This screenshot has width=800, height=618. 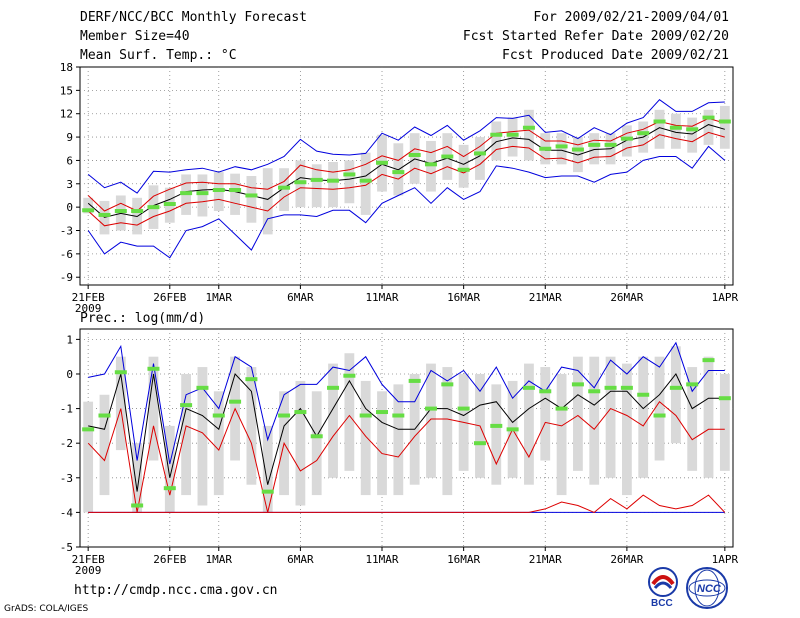 I want to click on website-url: http://cmdp.ncc.cma.gov.cn, so click(x=176, y=590).